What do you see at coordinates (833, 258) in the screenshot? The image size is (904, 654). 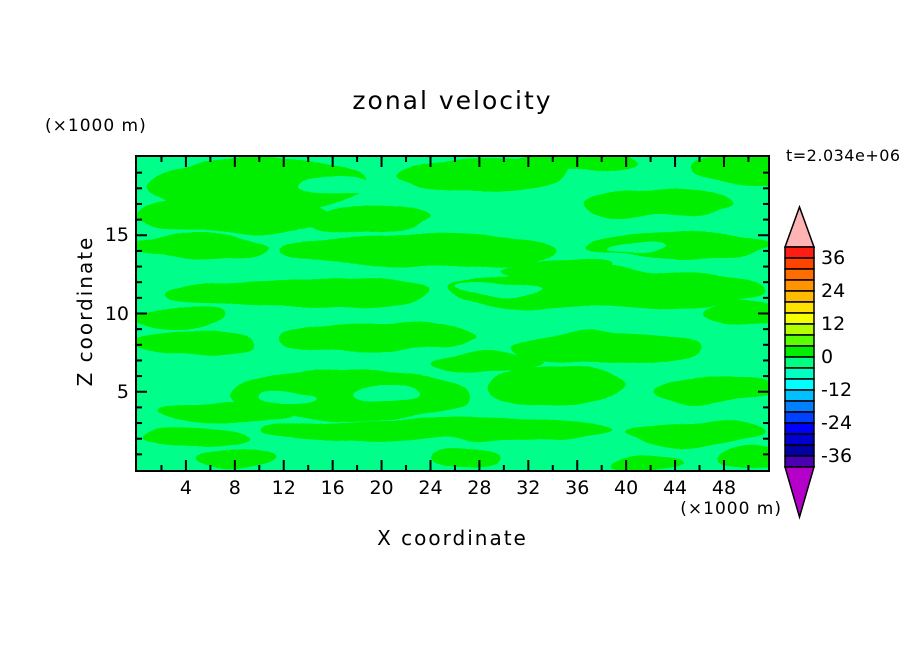 I see `colorbar-tick-label: 36` at bounding box center [833, 258].